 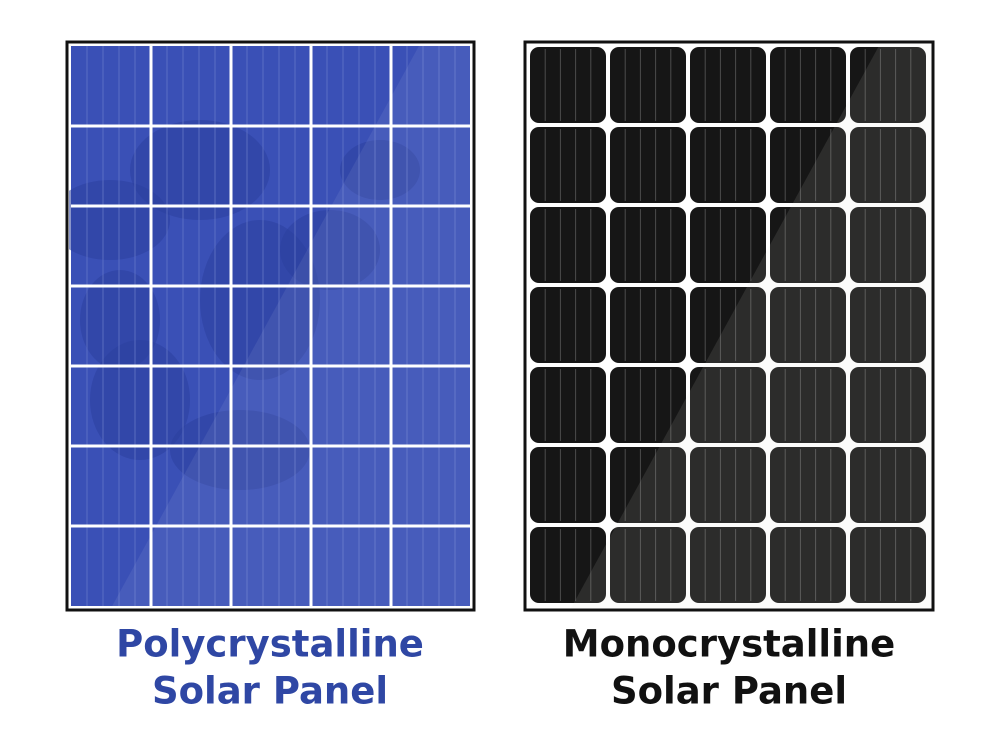 What do you see at coordinates (270, 644) in the screenshot?
I see `panel-label: Polycrystalline` at bounding box center [270, 644].